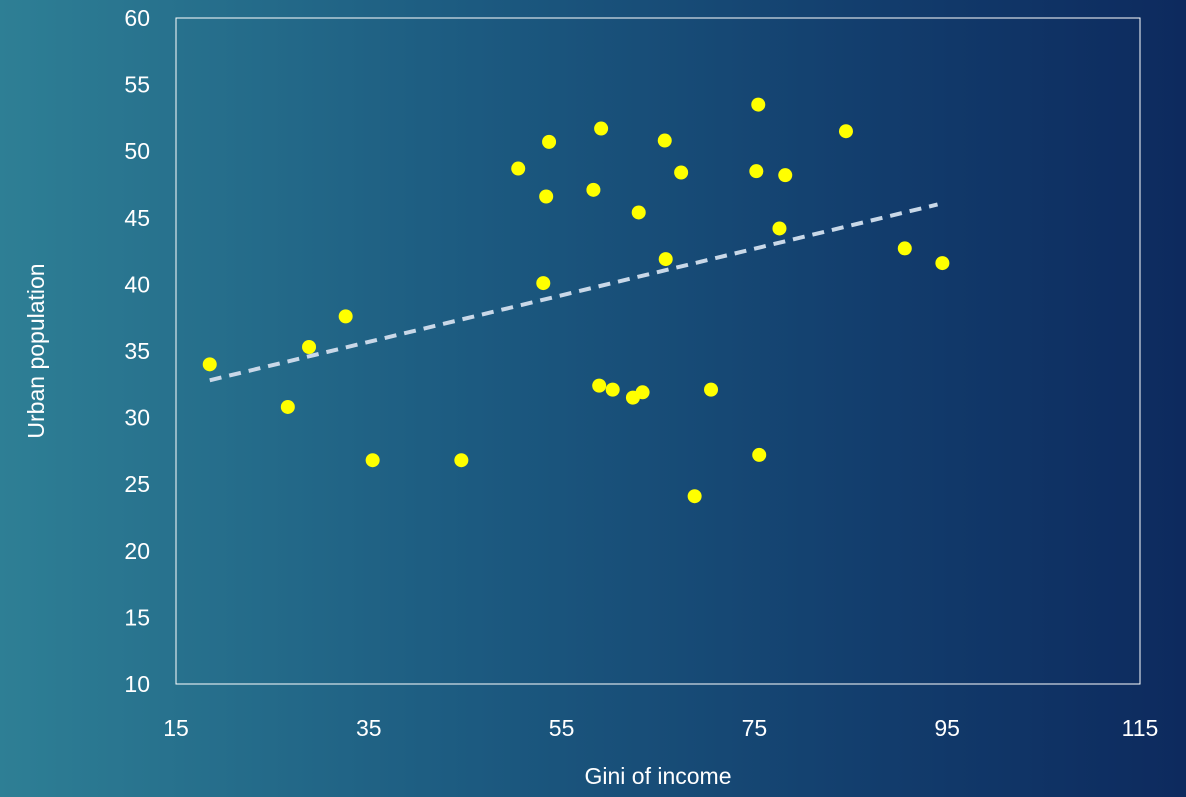  What do you see at coordinates (657, 776) in the screenshot?
I see `x-axis-label: Gini of income` at bounding box center [657, 776].